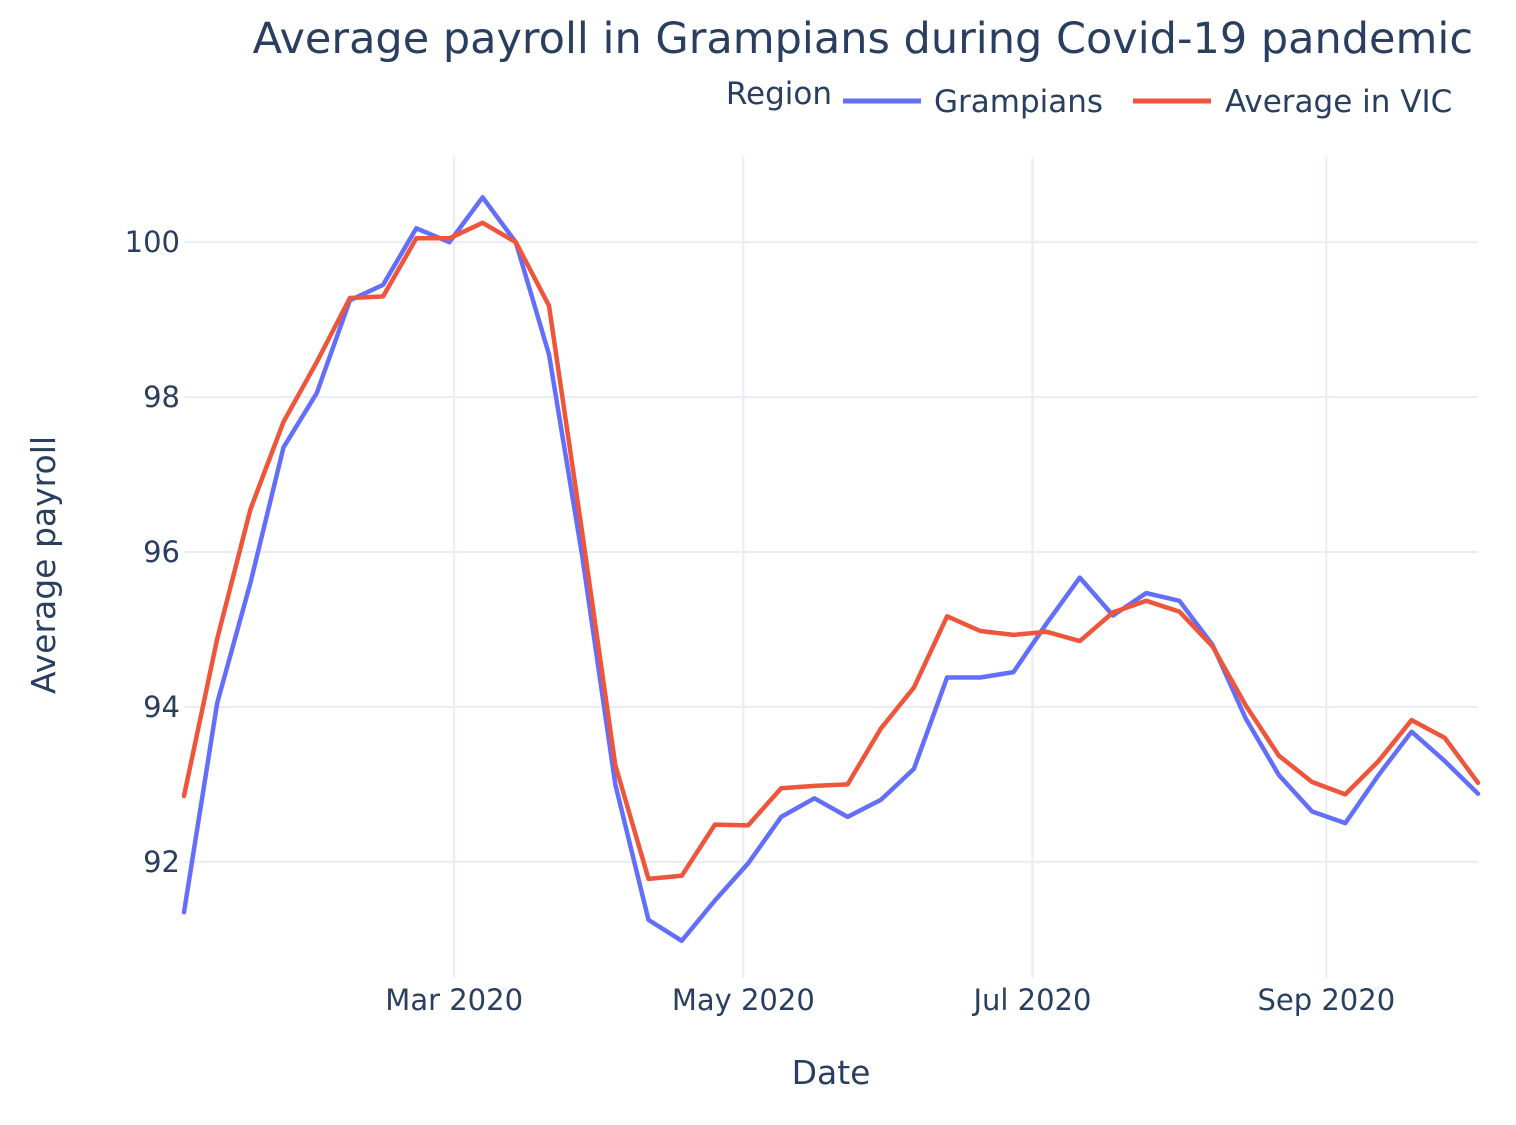 The width and height of the screenshot is (1516, 1125). Describe the element at coordinates (161, 552) in the screenshot. I see `y-tick-label-96: 96` at that location.